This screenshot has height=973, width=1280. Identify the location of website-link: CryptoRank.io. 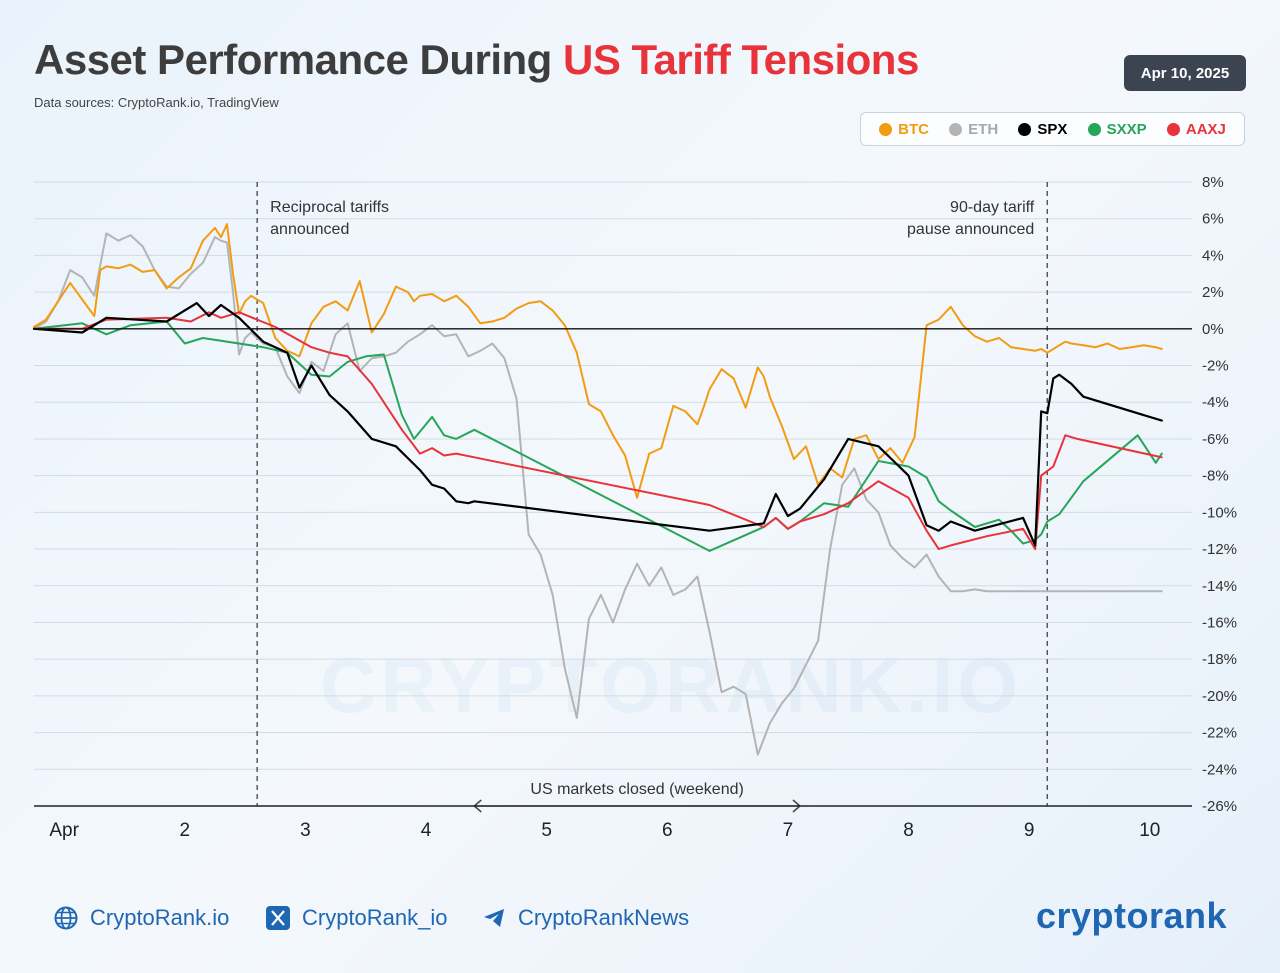
(141, 918).